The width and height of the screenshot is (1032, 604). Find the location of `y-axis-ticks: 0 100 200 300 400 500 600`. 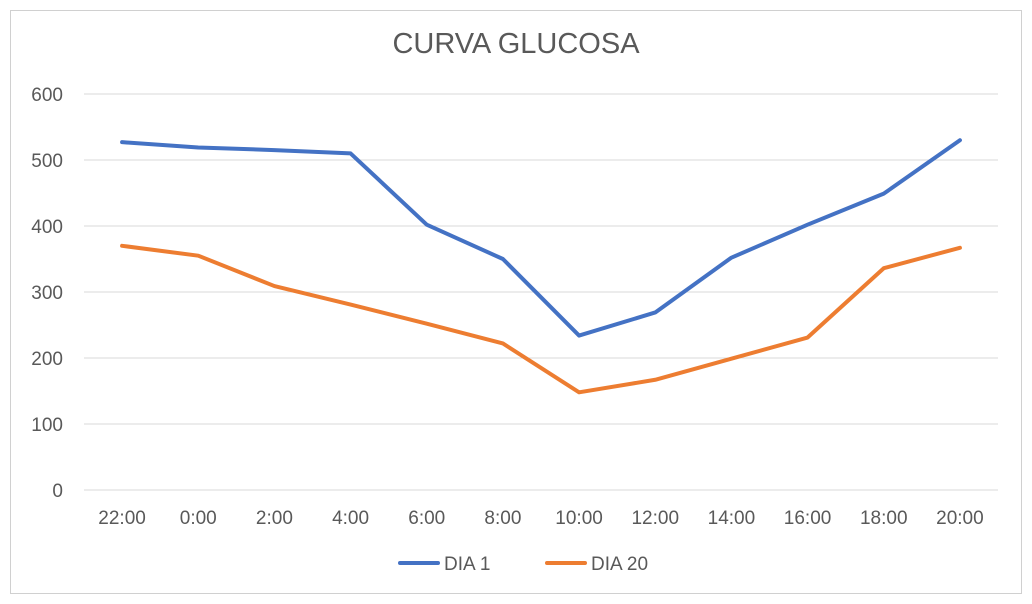

y-axis-ticks: 0 100 200 300 400 500 600 is located at coordinates (47, 293).